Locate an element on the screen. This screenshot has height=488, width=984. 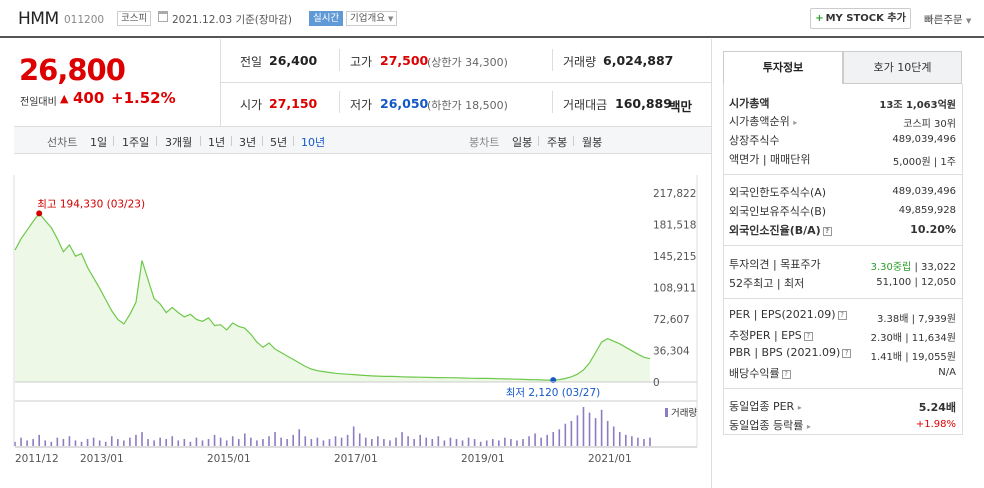
foreign-rate-text: 외국인소진율(B/A) is located at coordinates (775, 230).